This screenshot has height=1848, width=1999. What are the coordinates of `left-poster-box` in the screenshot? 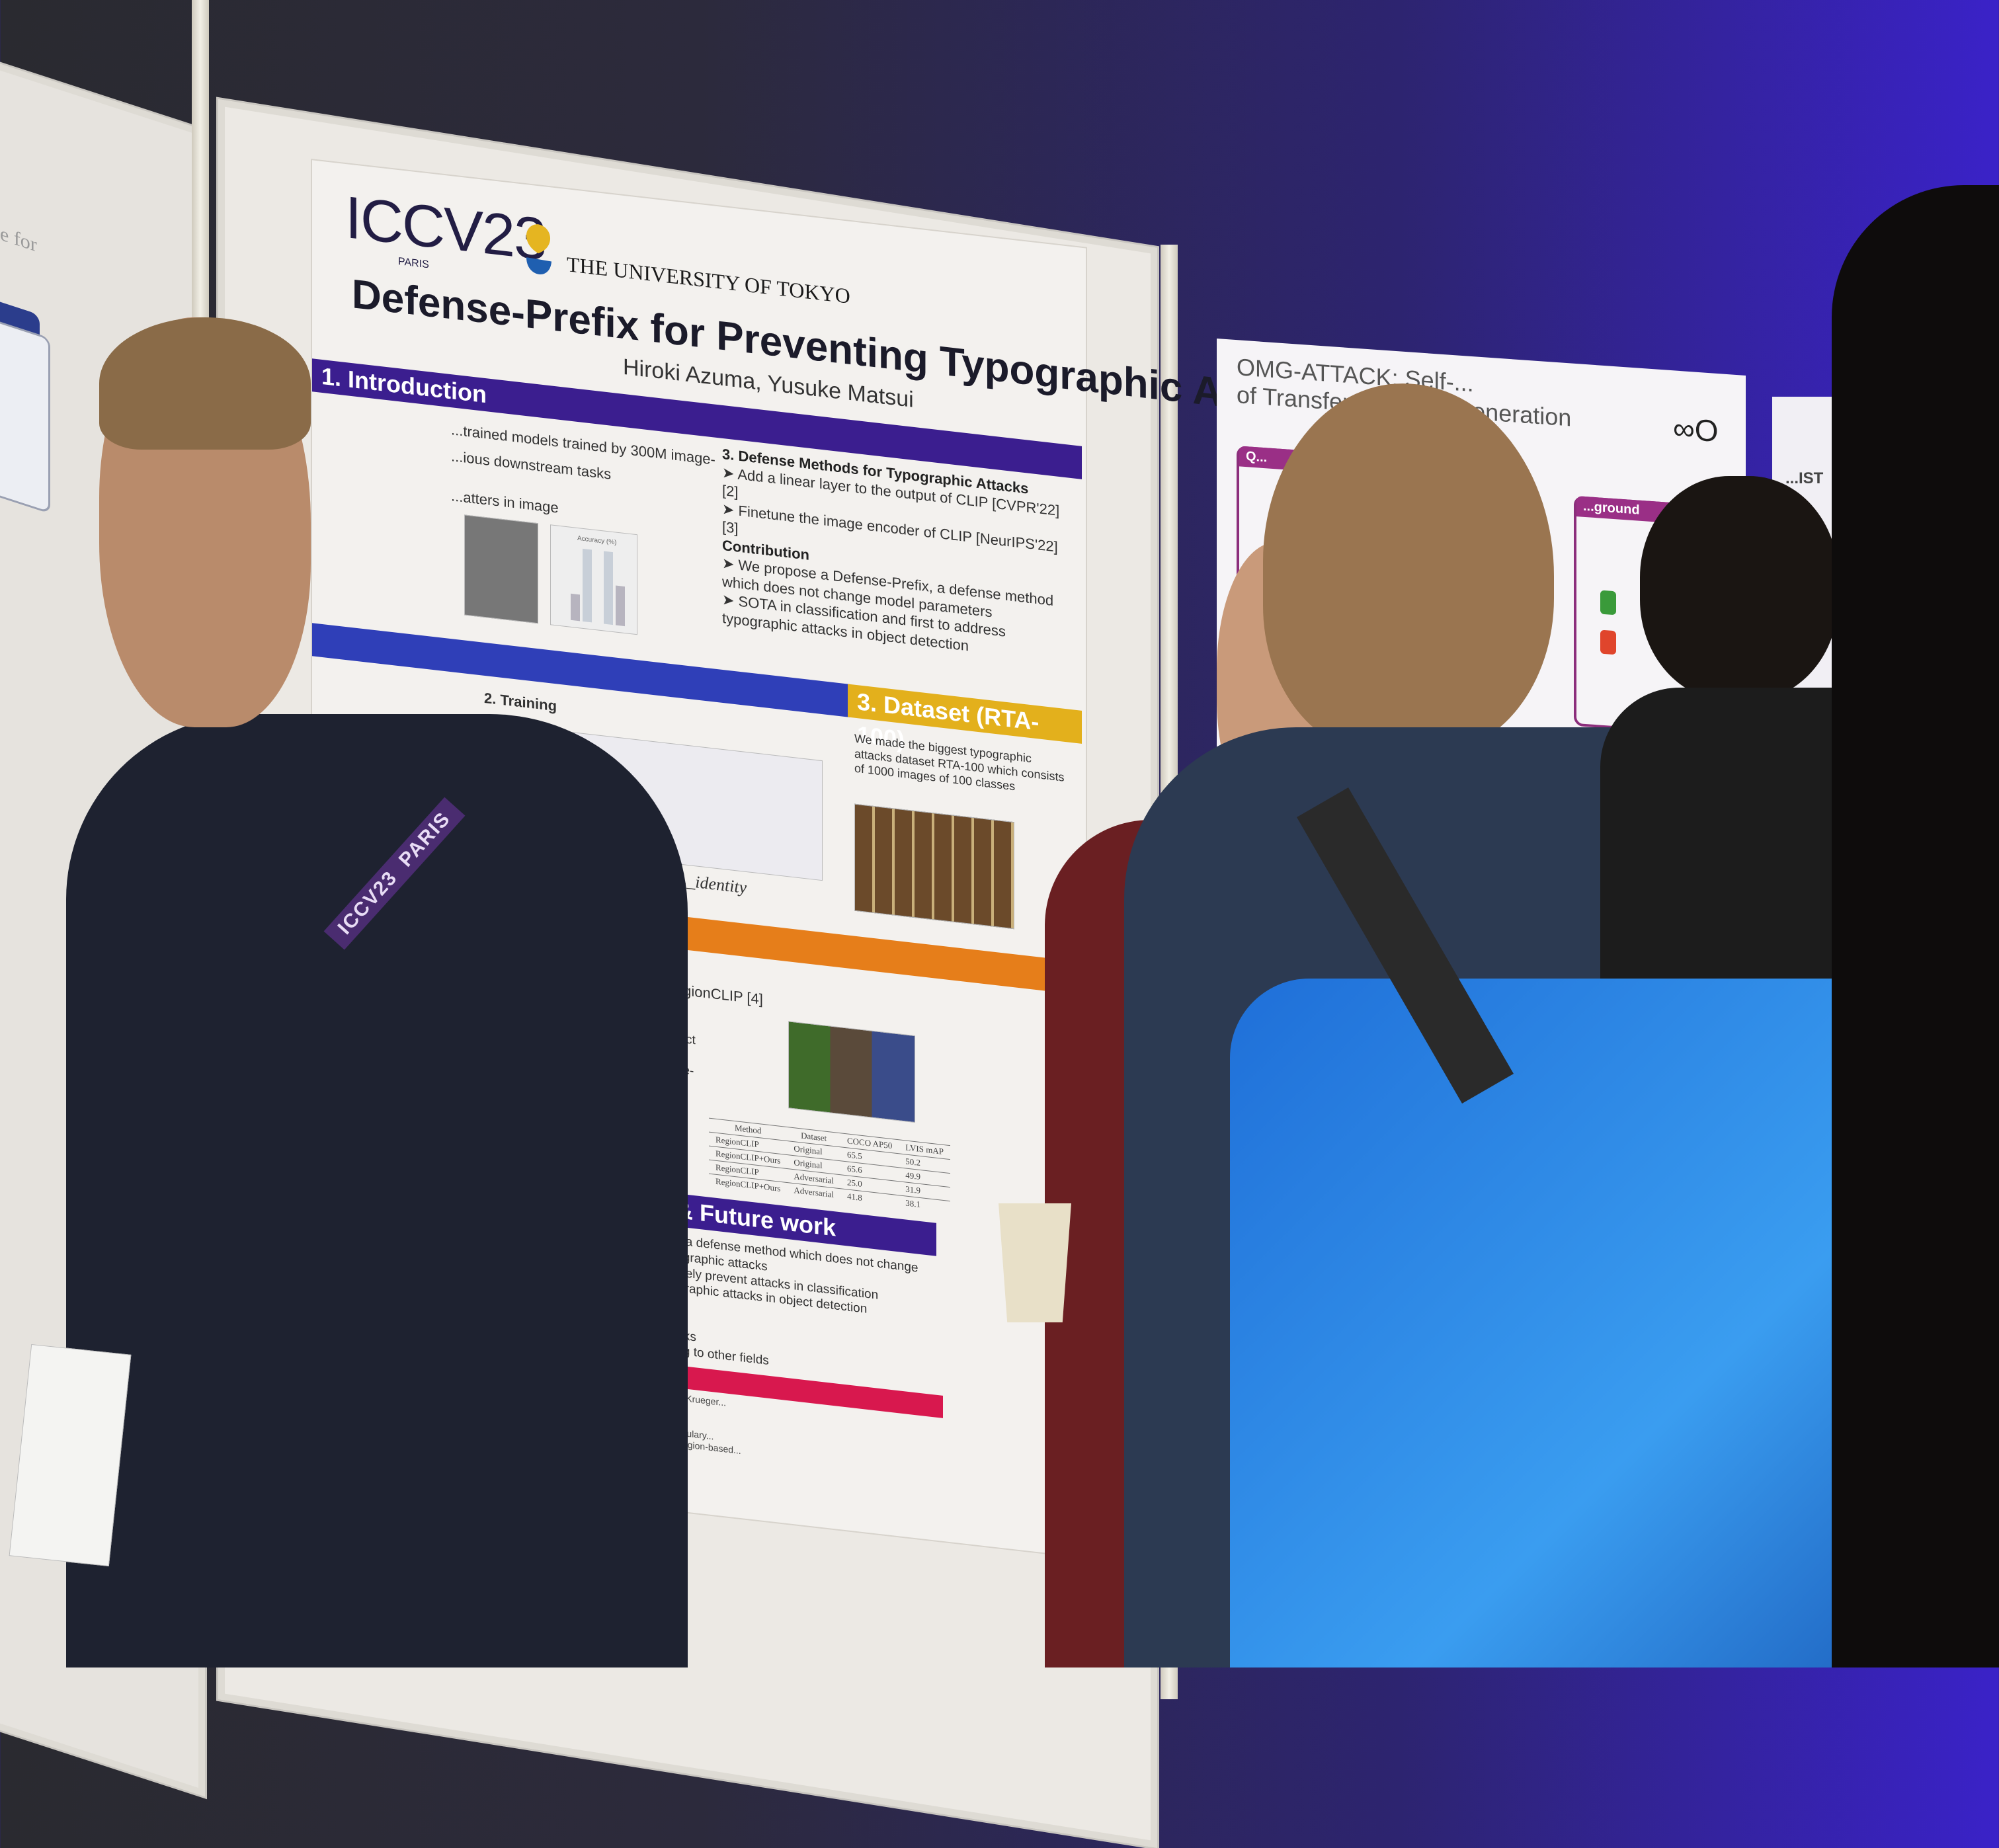 It's located at (25, 415).